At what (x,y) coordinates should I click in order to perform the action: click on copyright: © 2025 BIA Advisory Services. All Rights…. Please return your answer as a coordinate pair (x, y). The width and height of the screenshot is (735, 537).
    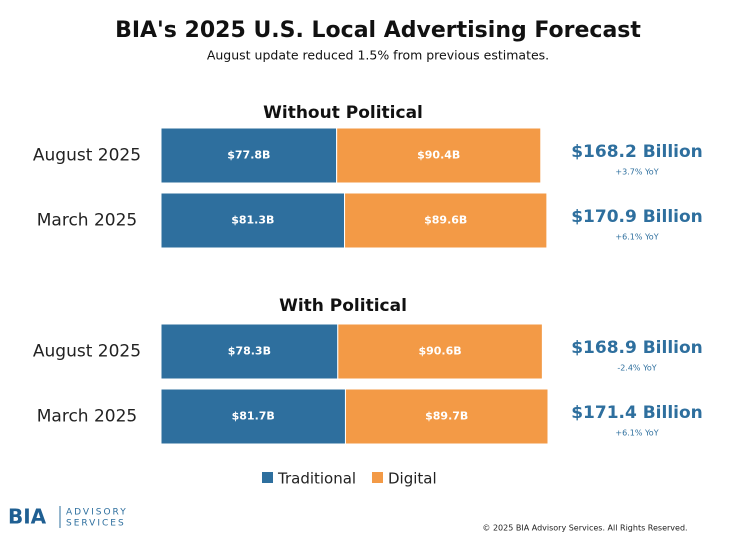
    Looking at the image, I should click on (584, 528).